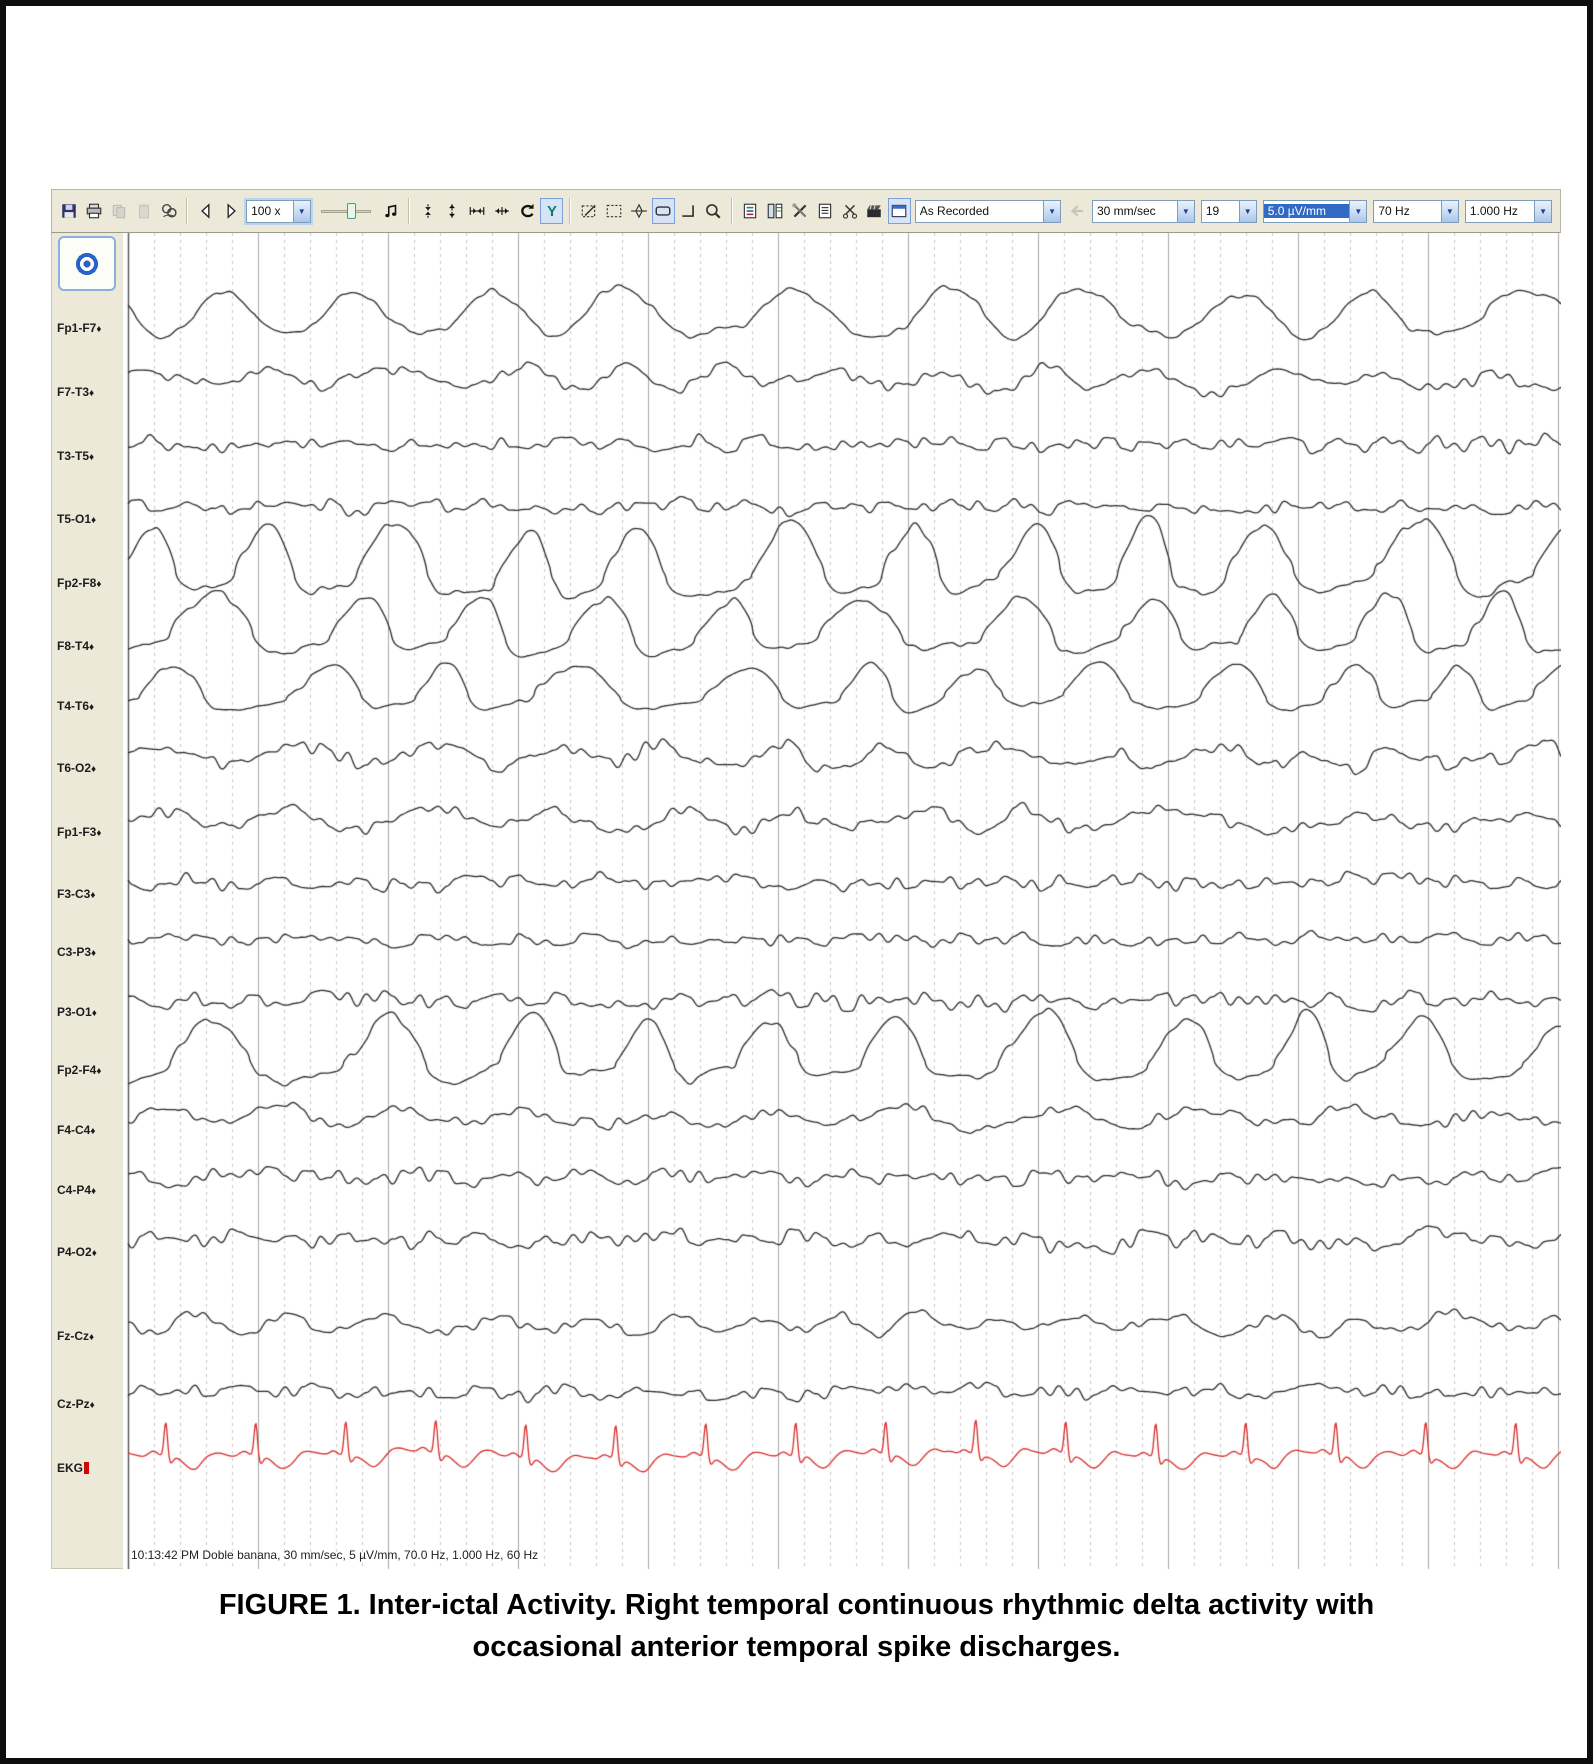 The image size is (1593, 1764). Describe the element at coordinates (76, 1131) in the screenshot. I see `channel-label-f4-c4: F4-C4♦` at that location.